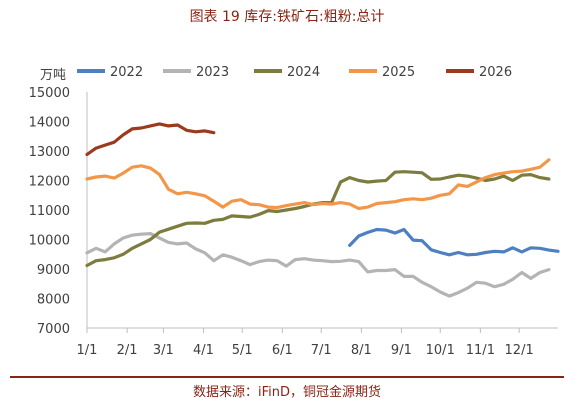 This screenshot has height=405, width=574. What do you see at coordinates (401, 350) in the screenshot?
I see `x-tick-label: 9/1` at bounding box center [401, 350].